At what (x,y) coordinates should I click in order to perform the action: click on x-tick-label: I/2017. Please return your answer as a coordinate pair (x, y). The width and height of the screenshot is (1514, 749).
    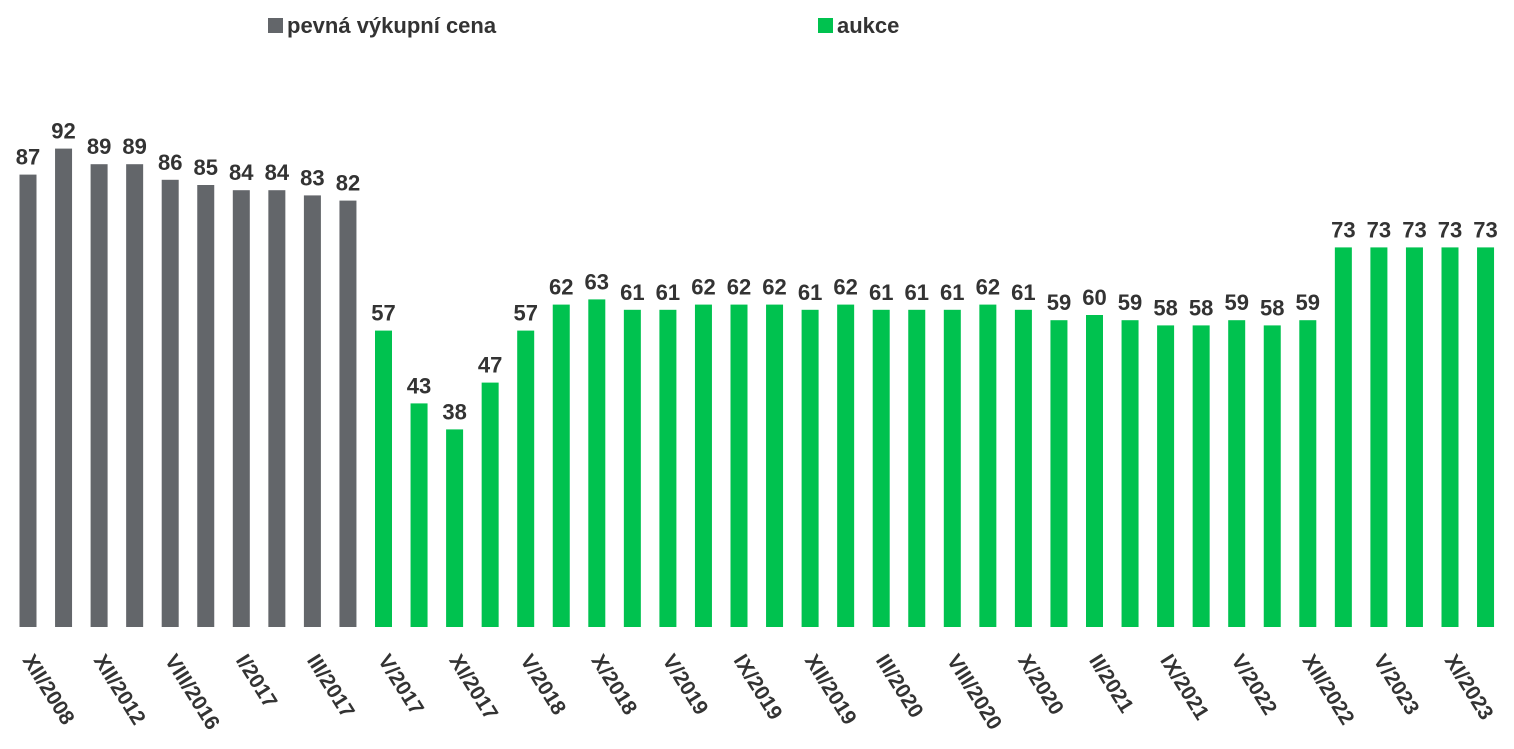
    Looking at the image, I should click on (256, 681).